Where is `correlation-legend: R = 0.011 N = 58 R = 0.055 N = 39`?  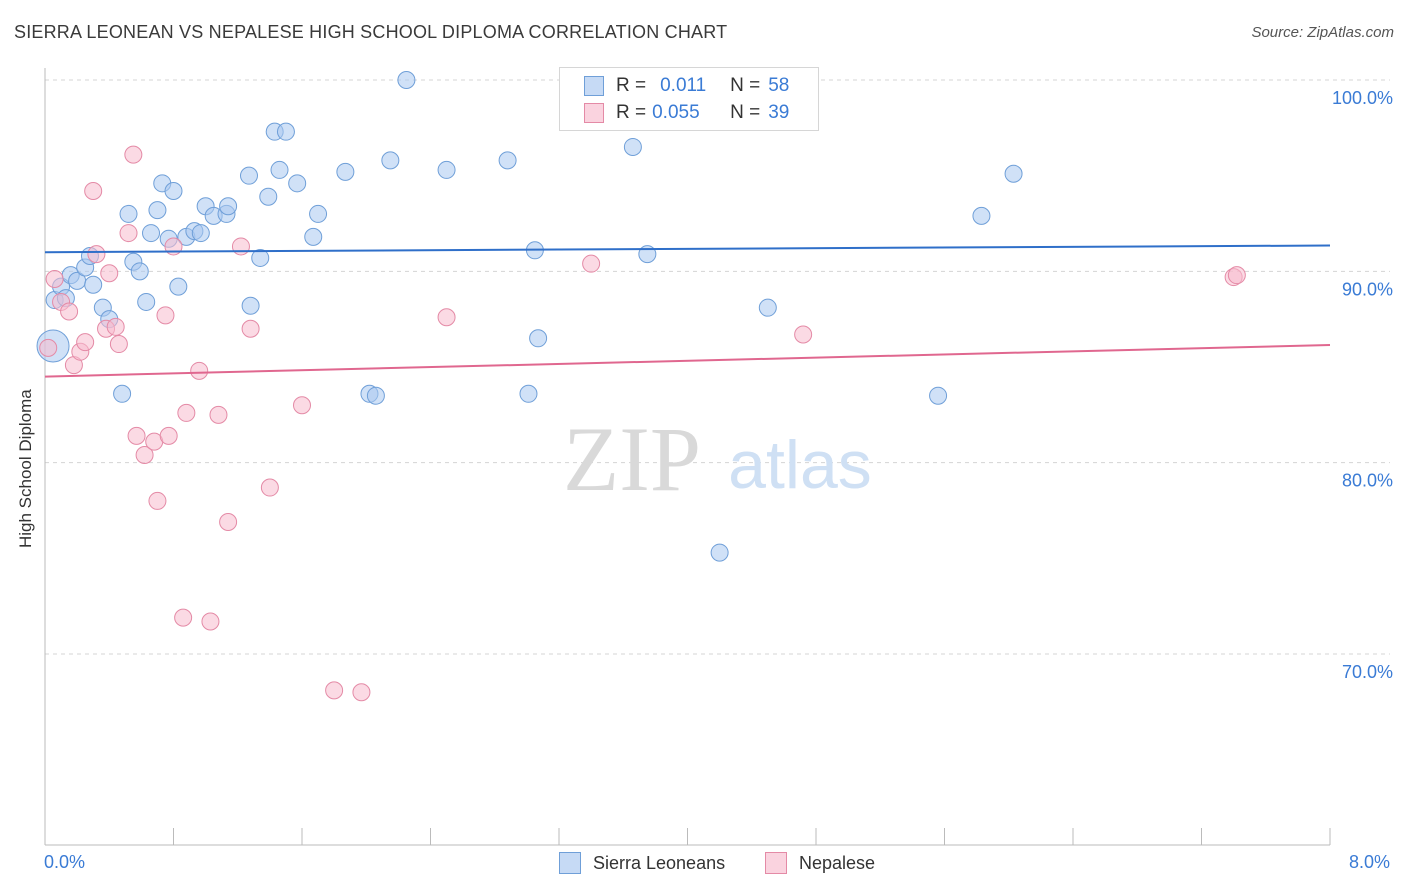 correlation-legend: R = 0.011 N = 58 R = 0.055 N = 39 is located at coordinates (689, 99).